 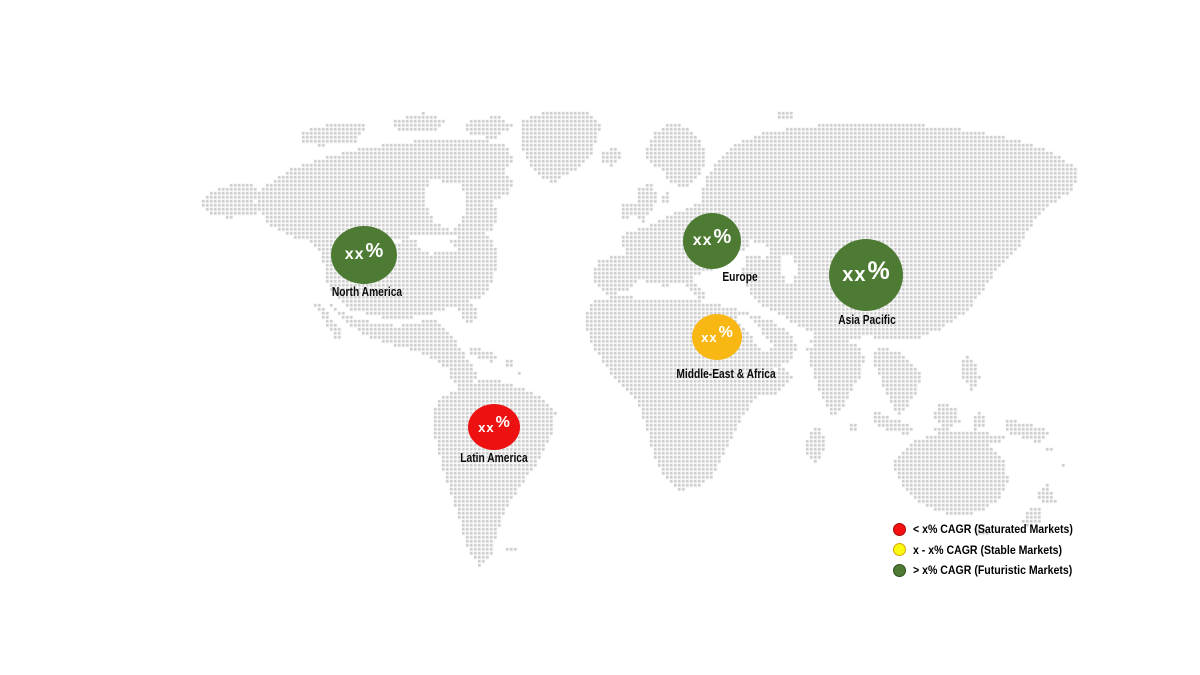 I want to click on legend-label: < x% CAGR (Saturated Markets), so click(x=993, y=529).